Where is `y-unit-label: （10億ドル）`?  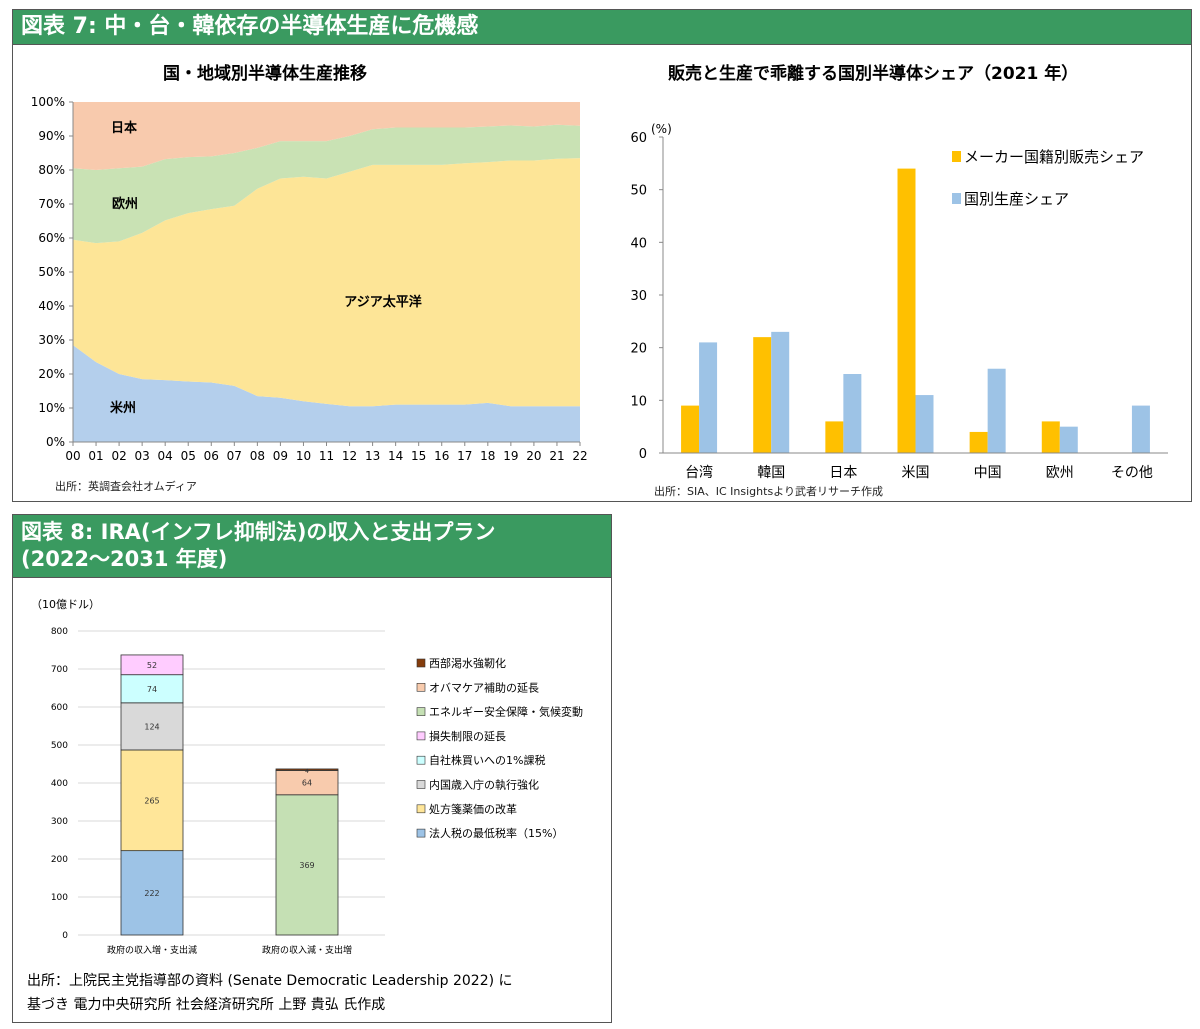
y-unit-label: （10億ドル） is located at coordinates (65, 604).